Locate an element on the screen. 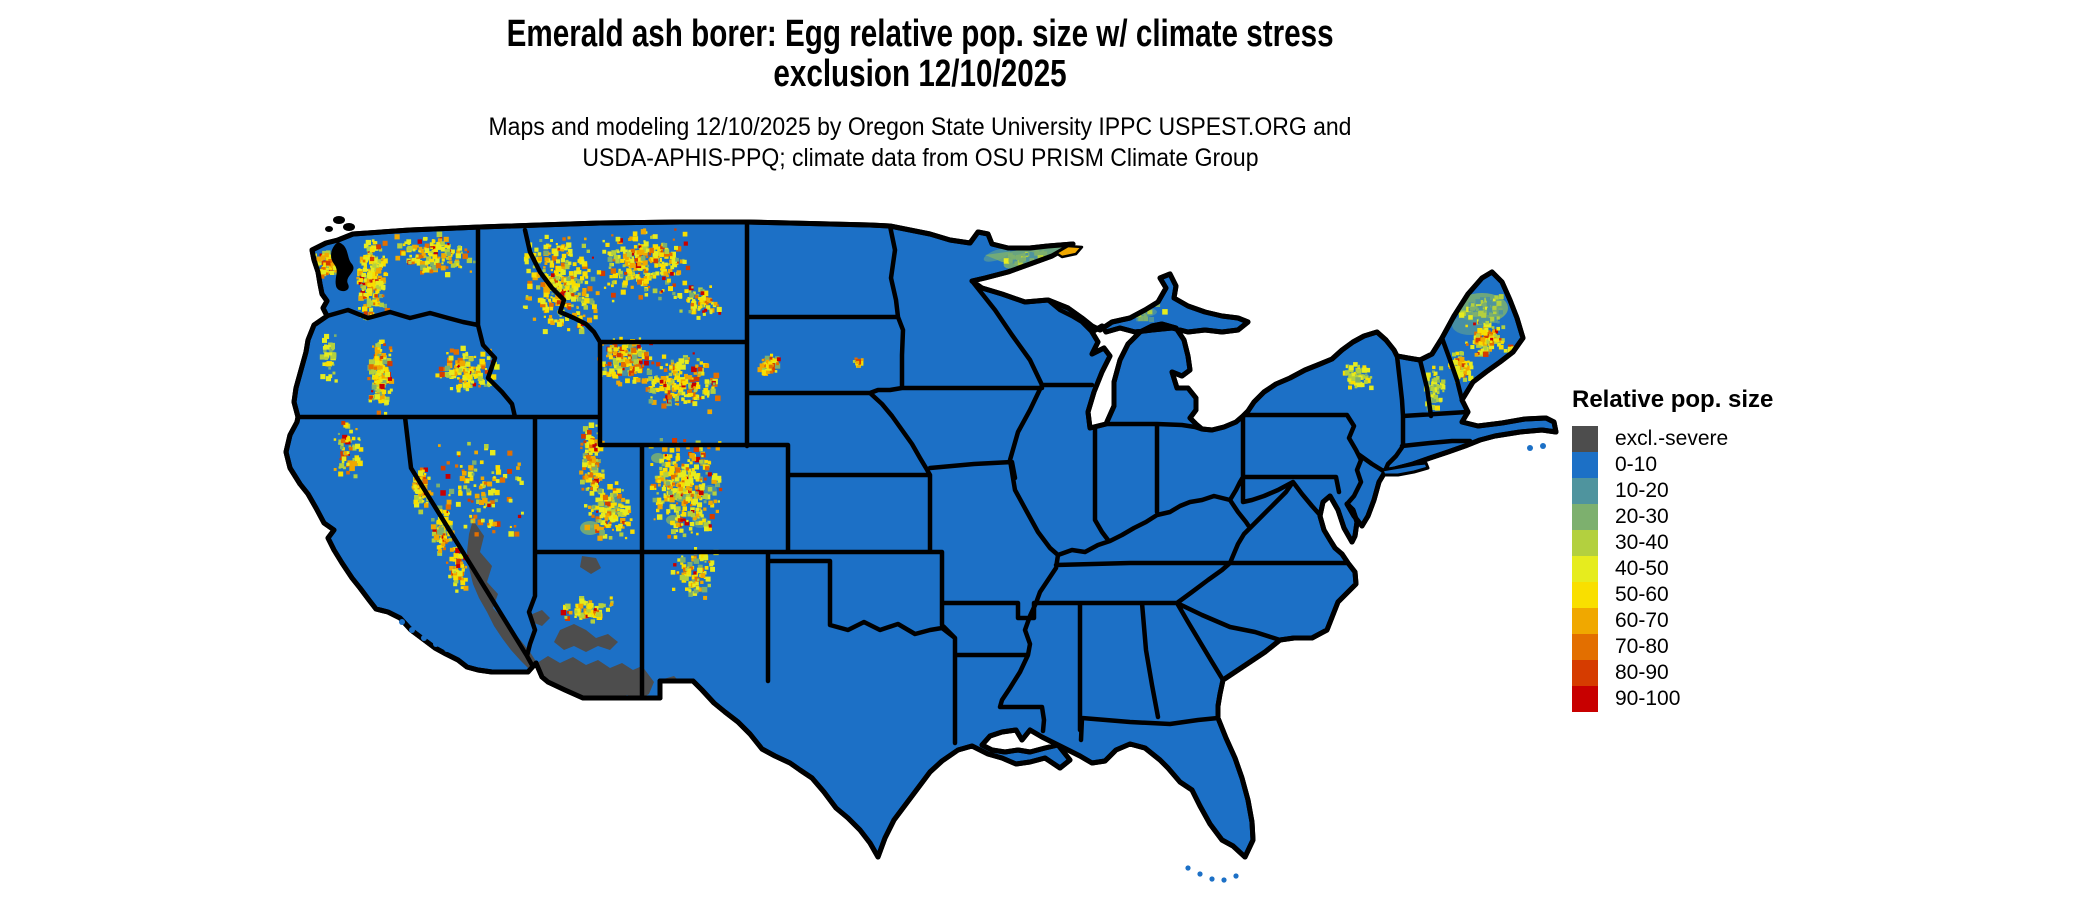 The width and height of the screenshot is (2100, 897). puget-sound-inlets is located at coordinates (342, 267).